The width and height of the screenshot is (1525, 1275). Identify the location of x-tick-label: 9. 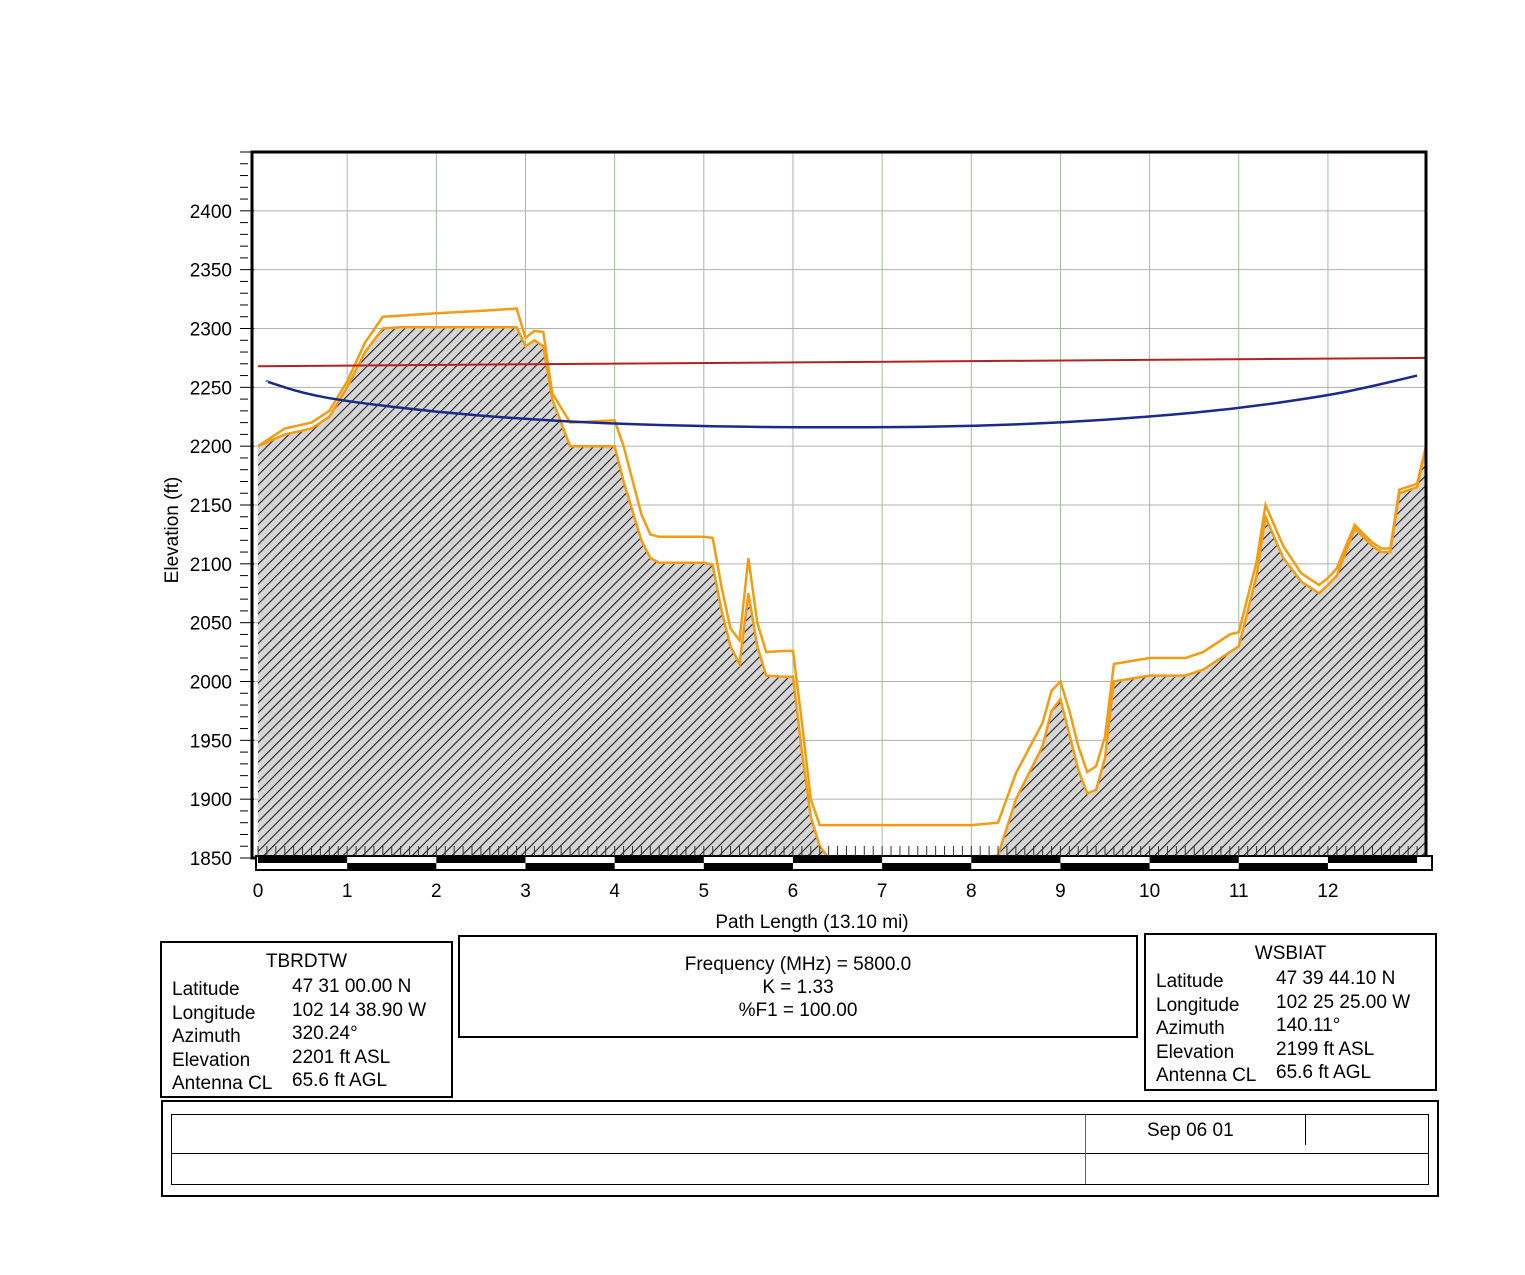
(1060, 891).